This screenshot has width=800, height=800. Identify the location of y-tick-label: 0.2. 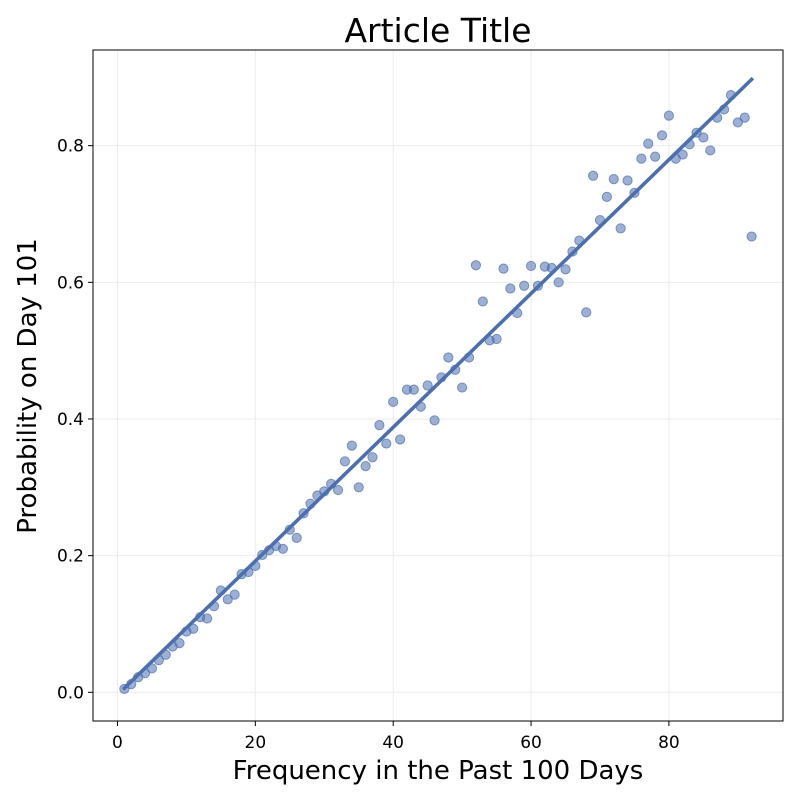
(70, 557).